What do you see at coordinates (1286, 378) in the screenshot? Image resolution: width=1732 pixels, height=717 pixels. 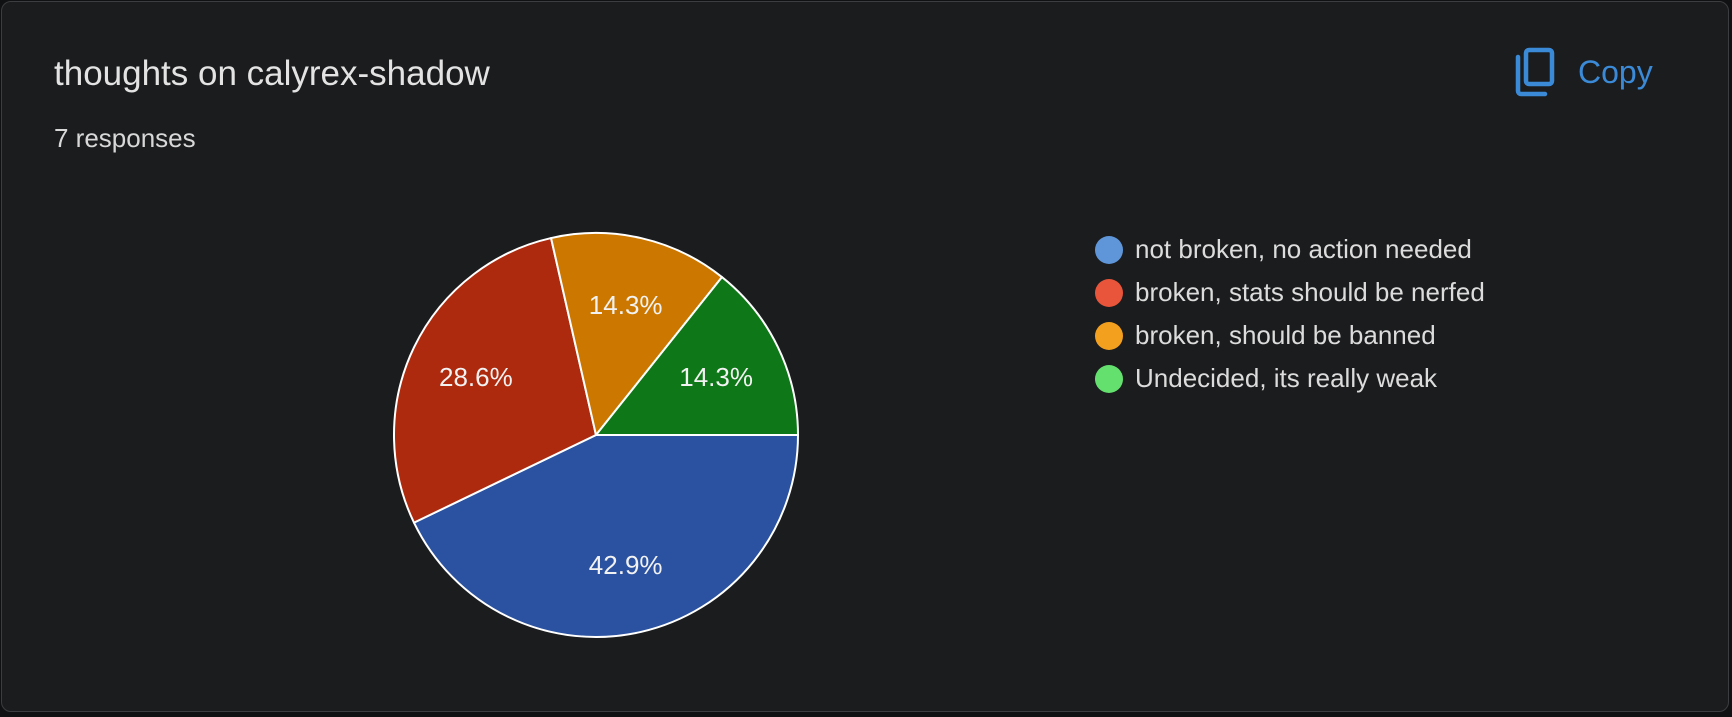 I see `legend-label-3: Undecided, its really weak` at bounding box center [1286, 378].